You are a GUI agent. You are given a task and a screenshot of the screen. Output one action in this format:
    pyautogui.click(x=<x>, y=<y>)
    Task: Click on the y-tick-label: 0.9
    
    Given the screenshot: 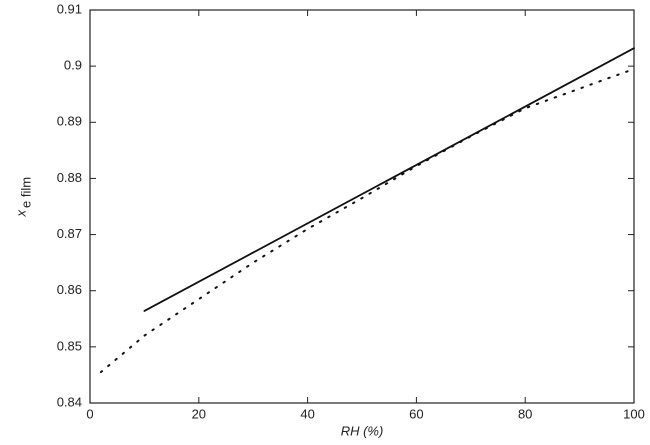 What is the action you would take?
    pyautogui.click(x=73, y=65)
    